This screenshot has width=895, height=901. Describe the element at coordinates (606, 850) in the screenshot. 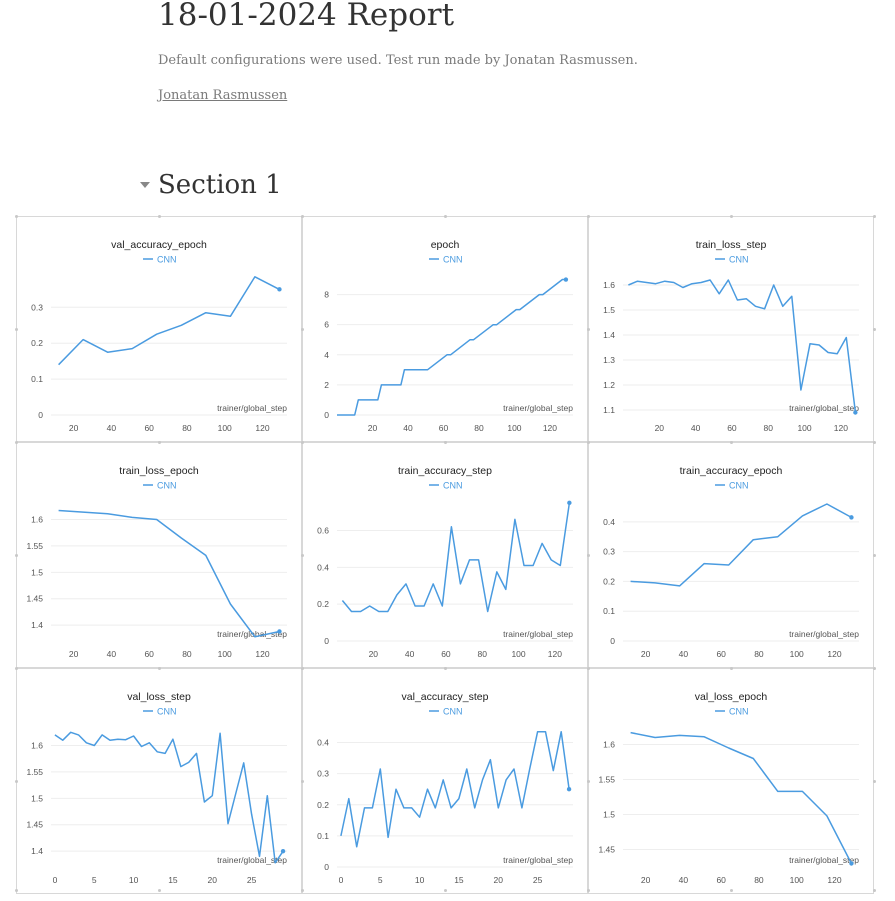

I see `y-tick-label: 1.45` at that location.